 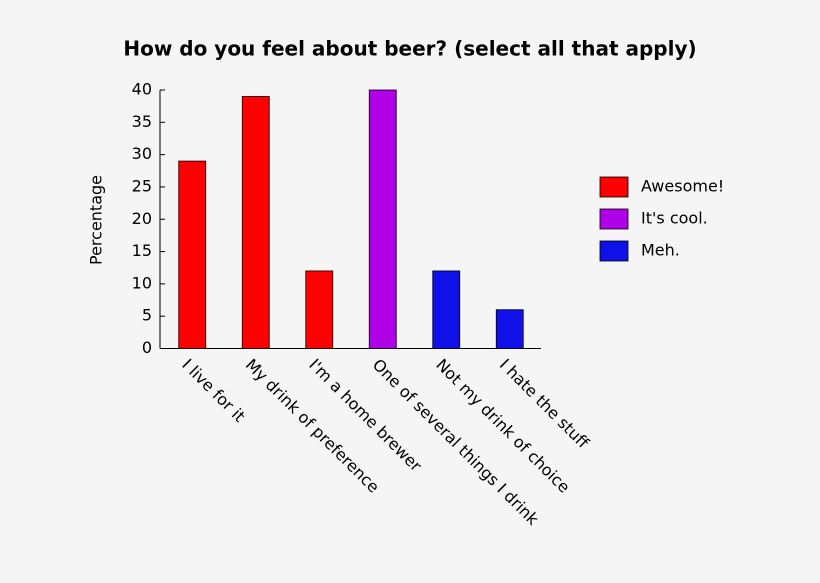 What do you see at coordinates (142, 218) in the screenshot?
I see `y-tick-label: 20` at bounding box center [142, 218].